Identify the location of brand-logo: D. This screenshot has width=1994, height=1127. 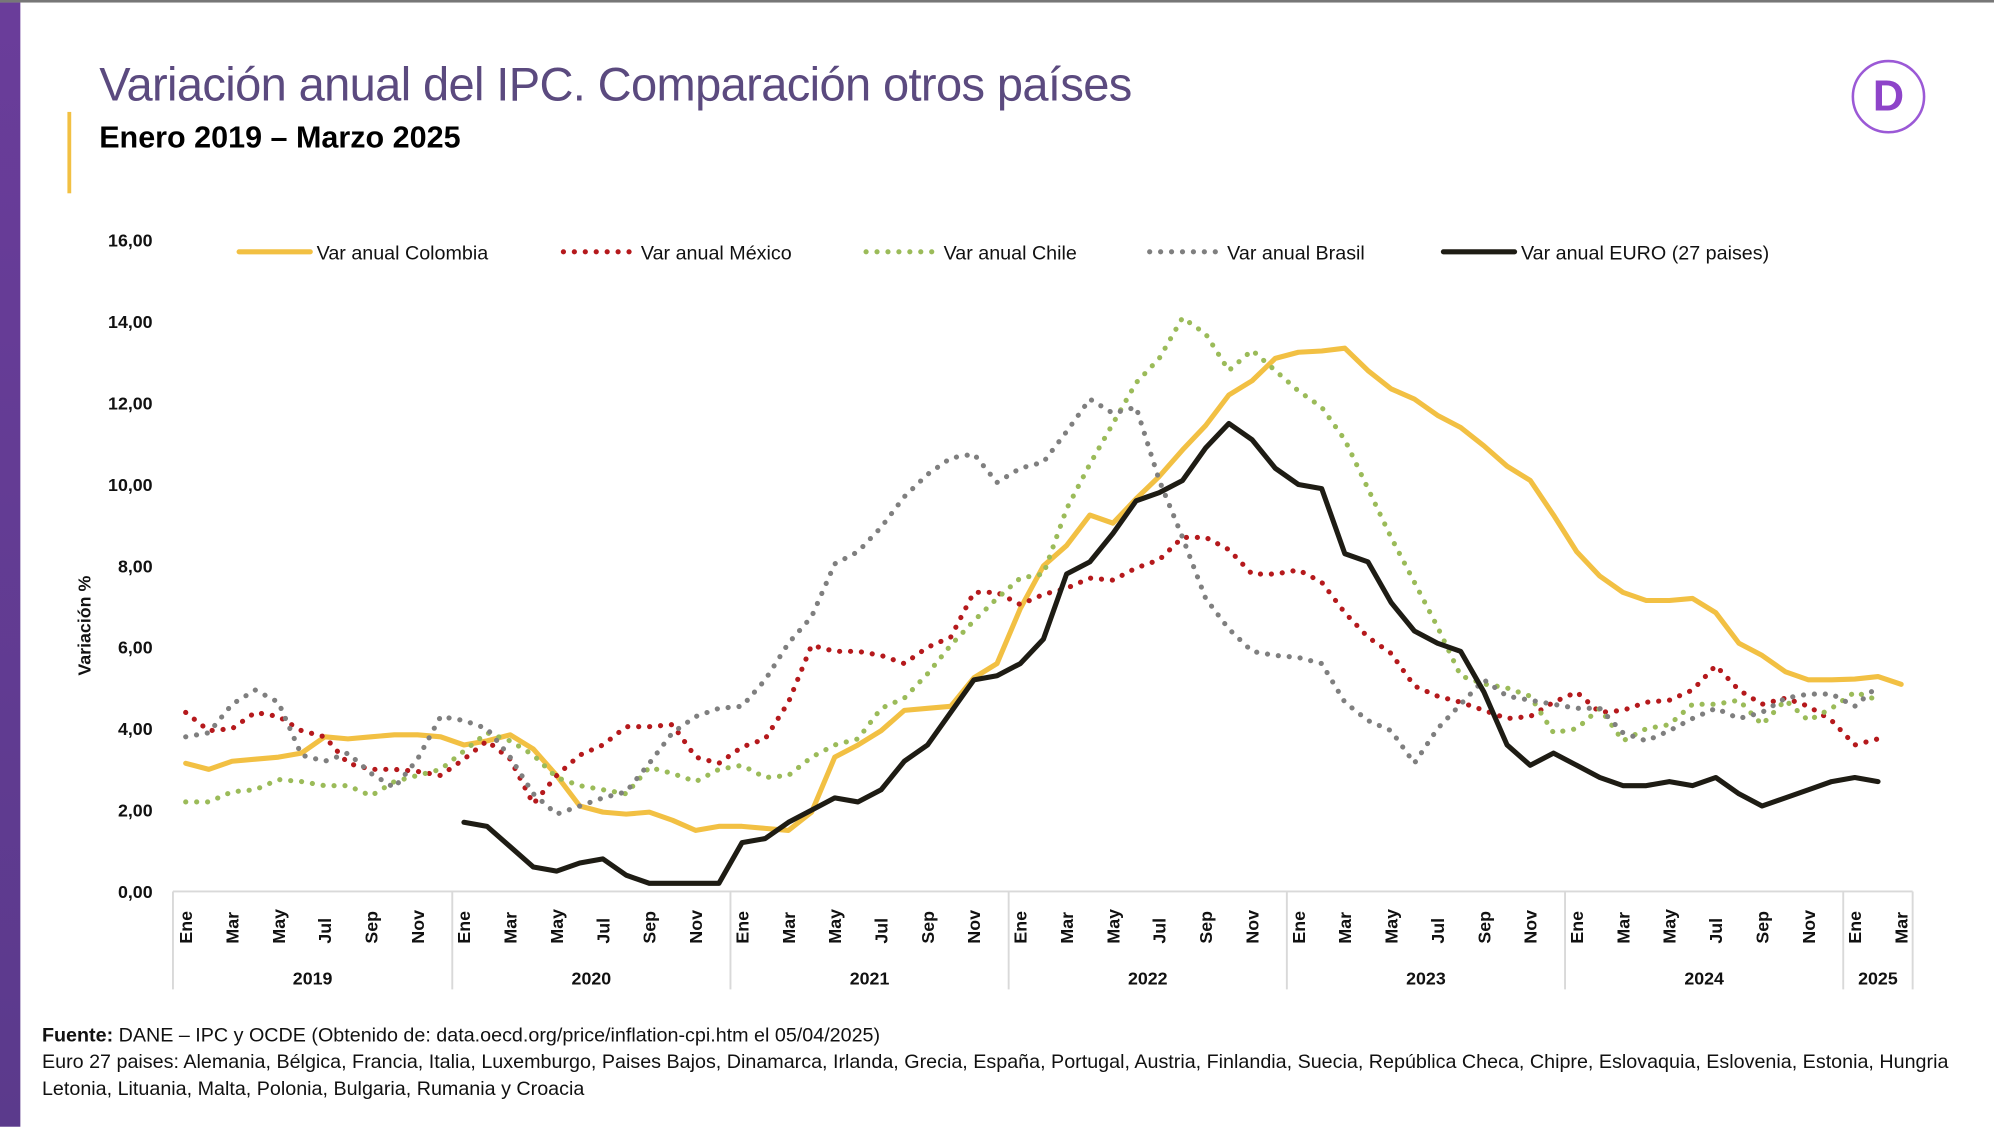
(1888, 96).